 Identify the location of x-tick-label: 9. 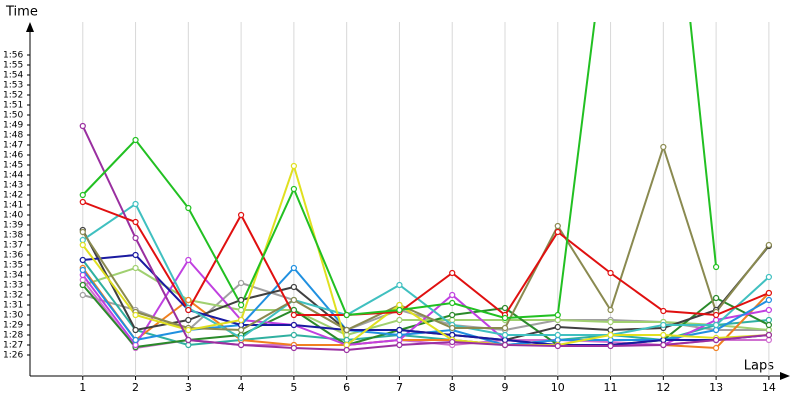
(505, 387).